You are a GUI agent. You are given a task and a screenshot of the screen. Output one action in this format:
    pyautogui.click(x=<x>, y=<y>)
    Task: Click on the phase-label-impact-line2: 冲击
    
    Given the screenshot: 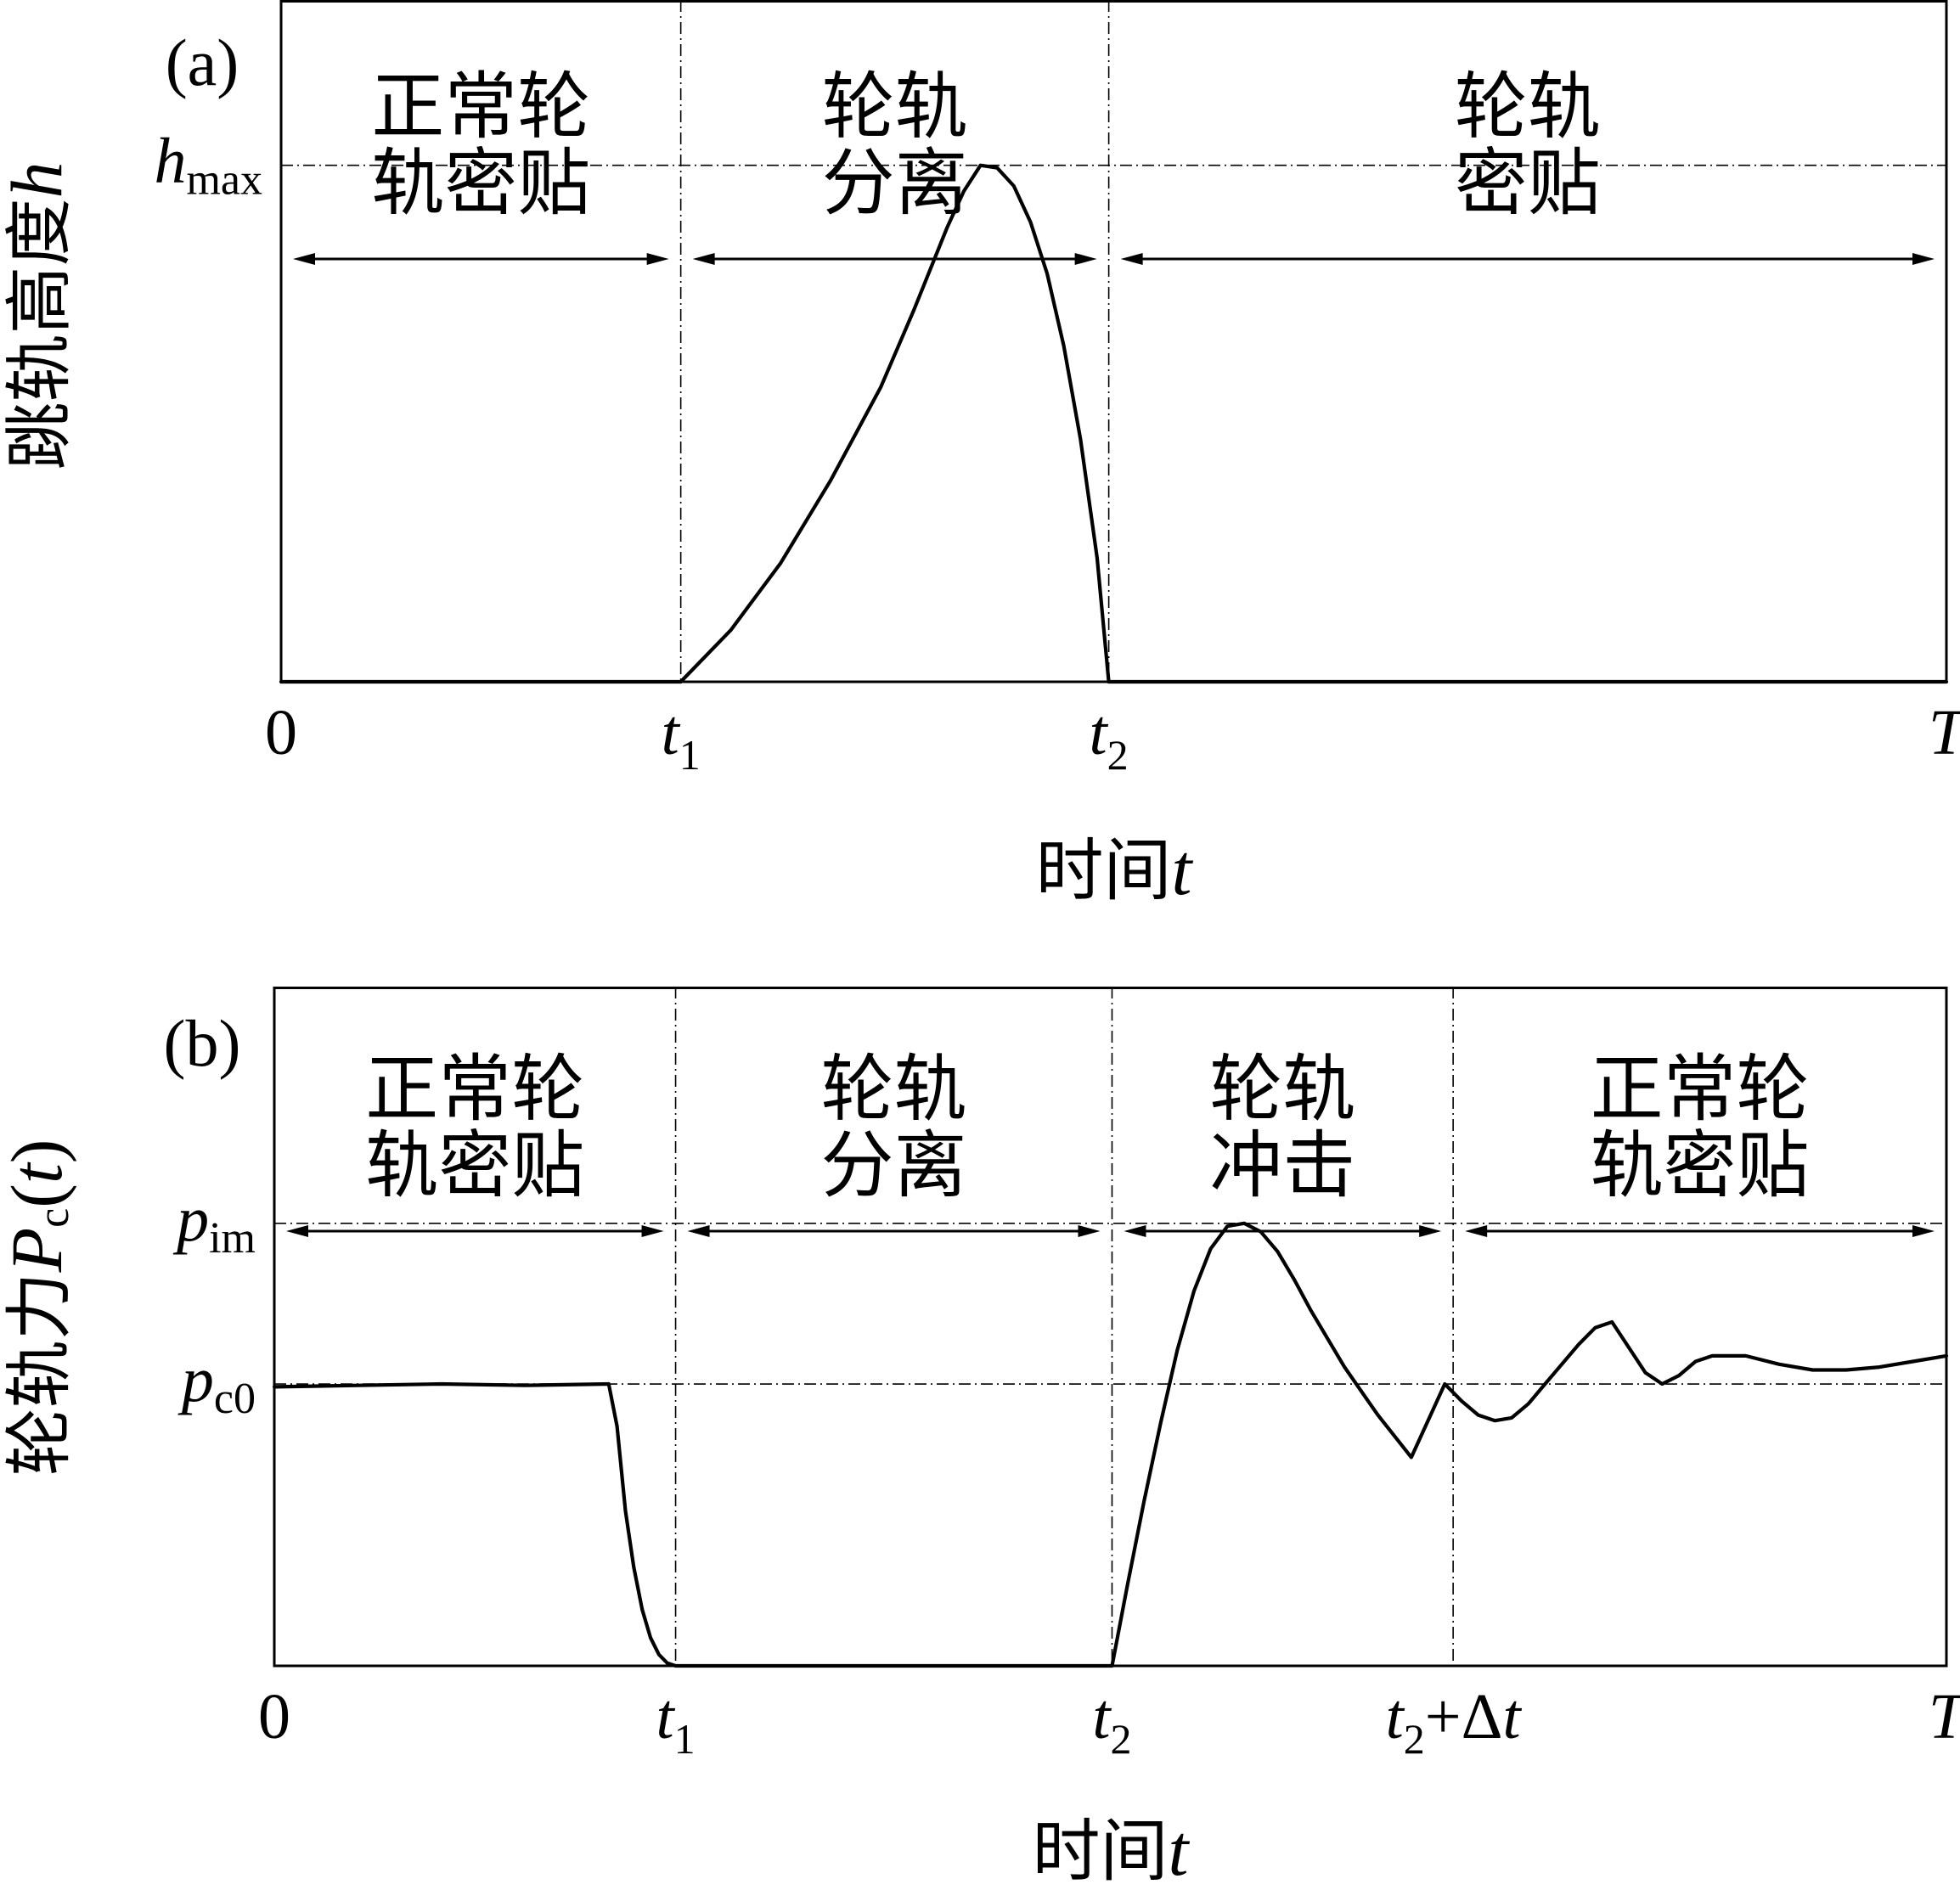 What is the action you would take?
    pyautogui.click(x=1282, y=1165)
    